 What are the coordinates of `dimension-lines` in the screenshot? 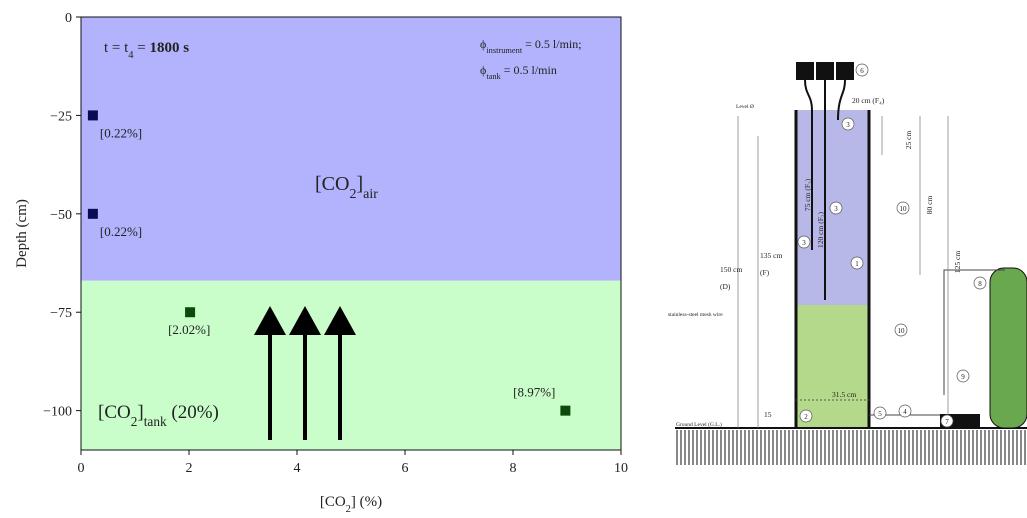 It's located at (843, 272).